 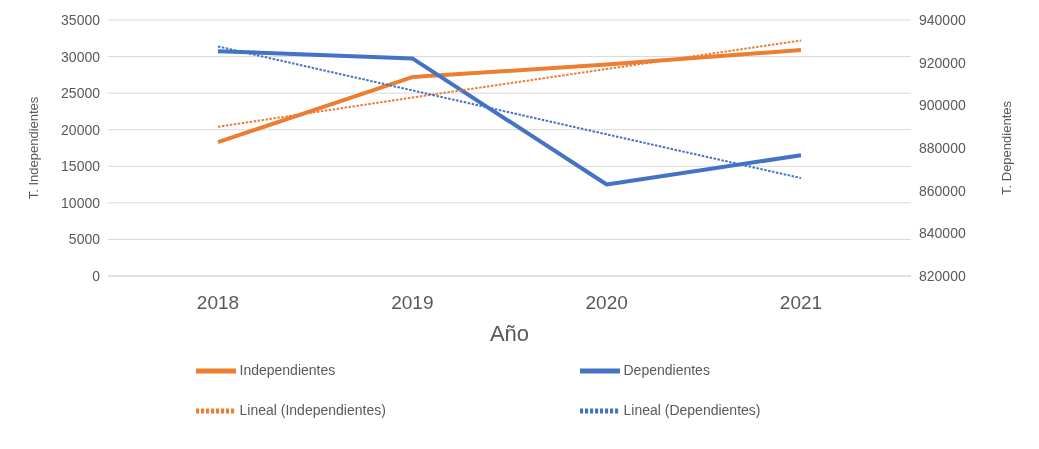 I want to click on y2-tick-label: 820000, so click(x=942, y=275).